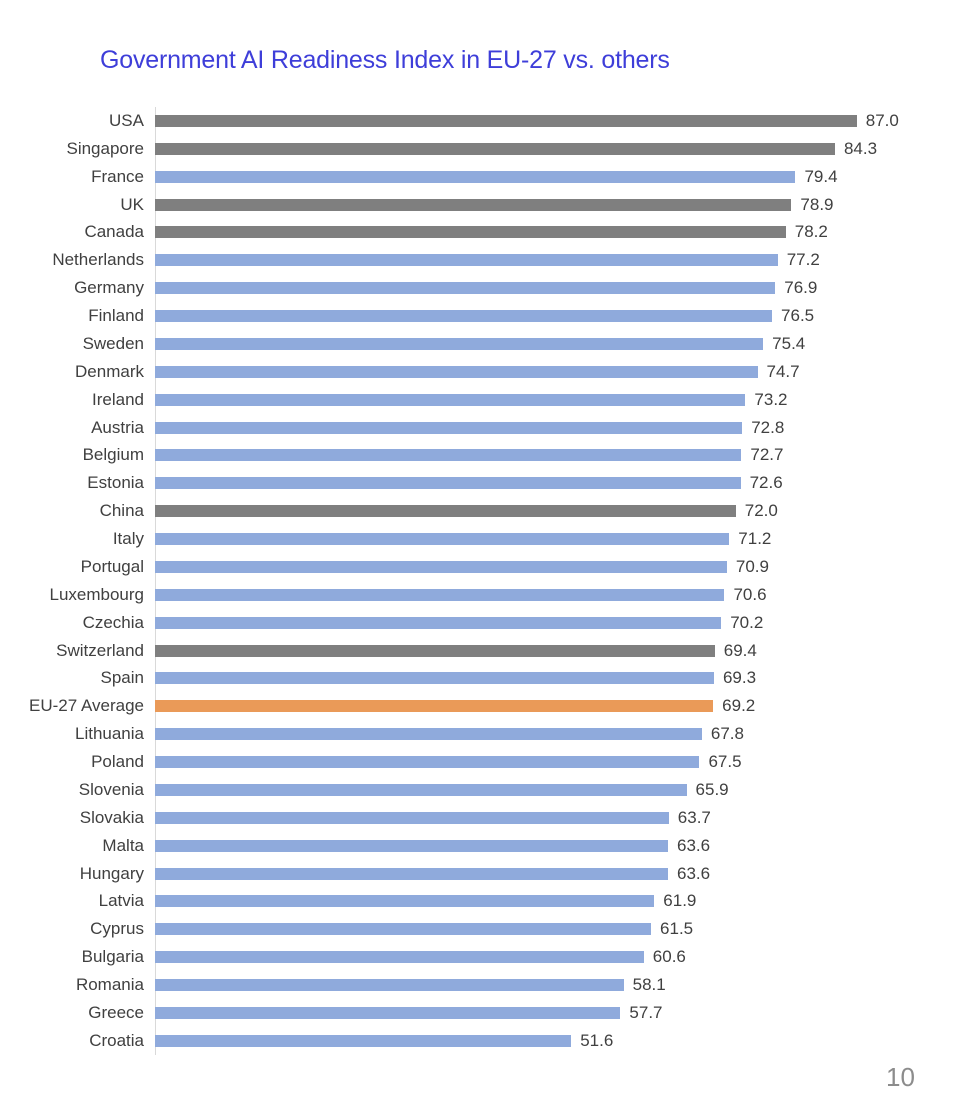 This screenshot has height=1093, width=958. Describe the element at coordinates (727, 734) in the screenshot. I see `value-label: 67.8` at that location.